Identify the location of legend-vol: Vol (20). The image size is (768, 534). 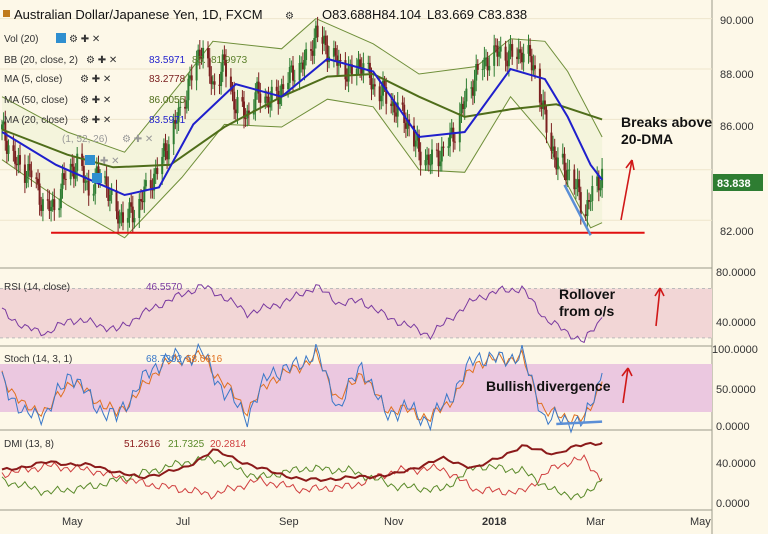
(21, 39).